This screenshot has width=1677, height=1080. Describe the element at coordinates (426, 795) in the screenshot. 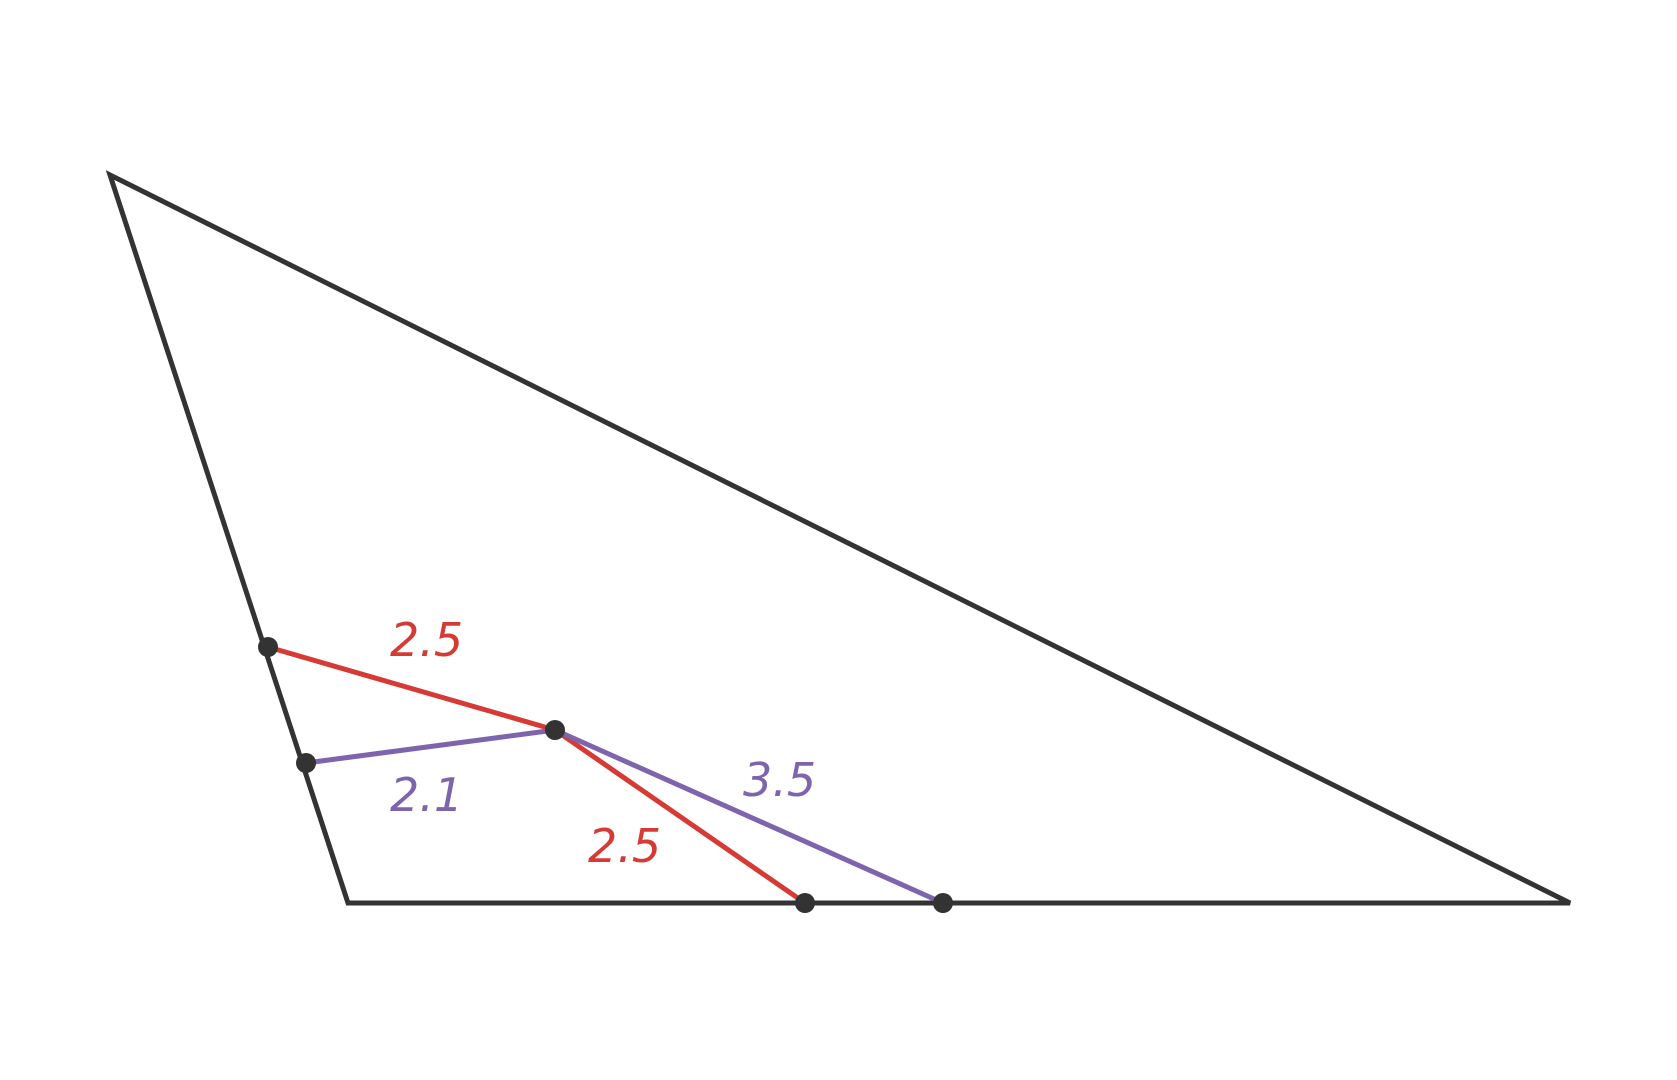

I see `label-left-purple: 2.1` at that location.